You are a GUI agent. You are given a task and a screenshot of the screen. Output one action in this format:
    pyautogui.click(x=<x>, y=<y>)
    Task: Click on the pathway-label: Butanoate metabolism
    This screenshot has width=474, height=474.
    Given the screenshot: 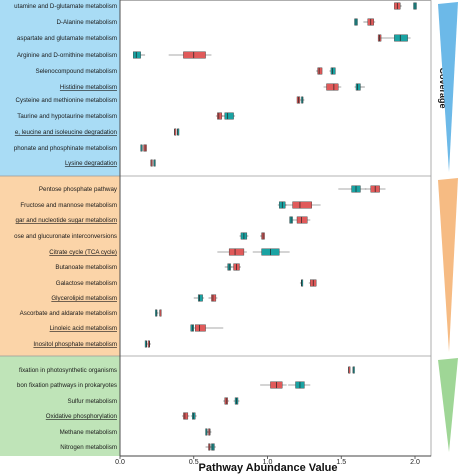 What is the action you would take?
    pyautogui.click(x=86, y=267)
    